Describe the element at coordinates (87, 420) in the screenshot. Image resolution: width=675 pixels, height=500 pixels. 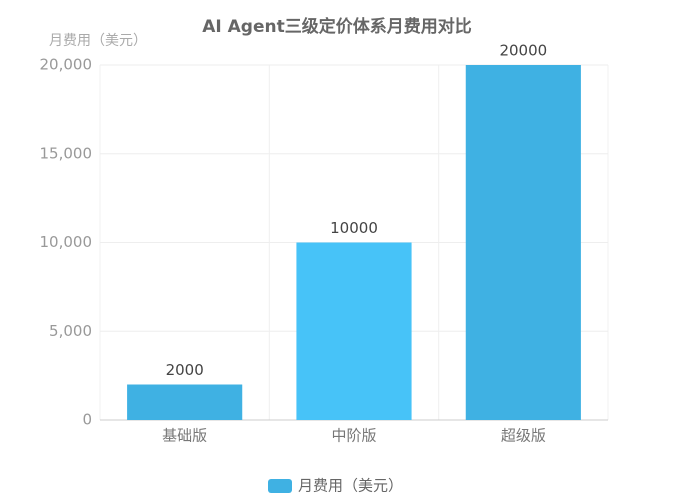
I see `y-tick-label: 0` at that location.